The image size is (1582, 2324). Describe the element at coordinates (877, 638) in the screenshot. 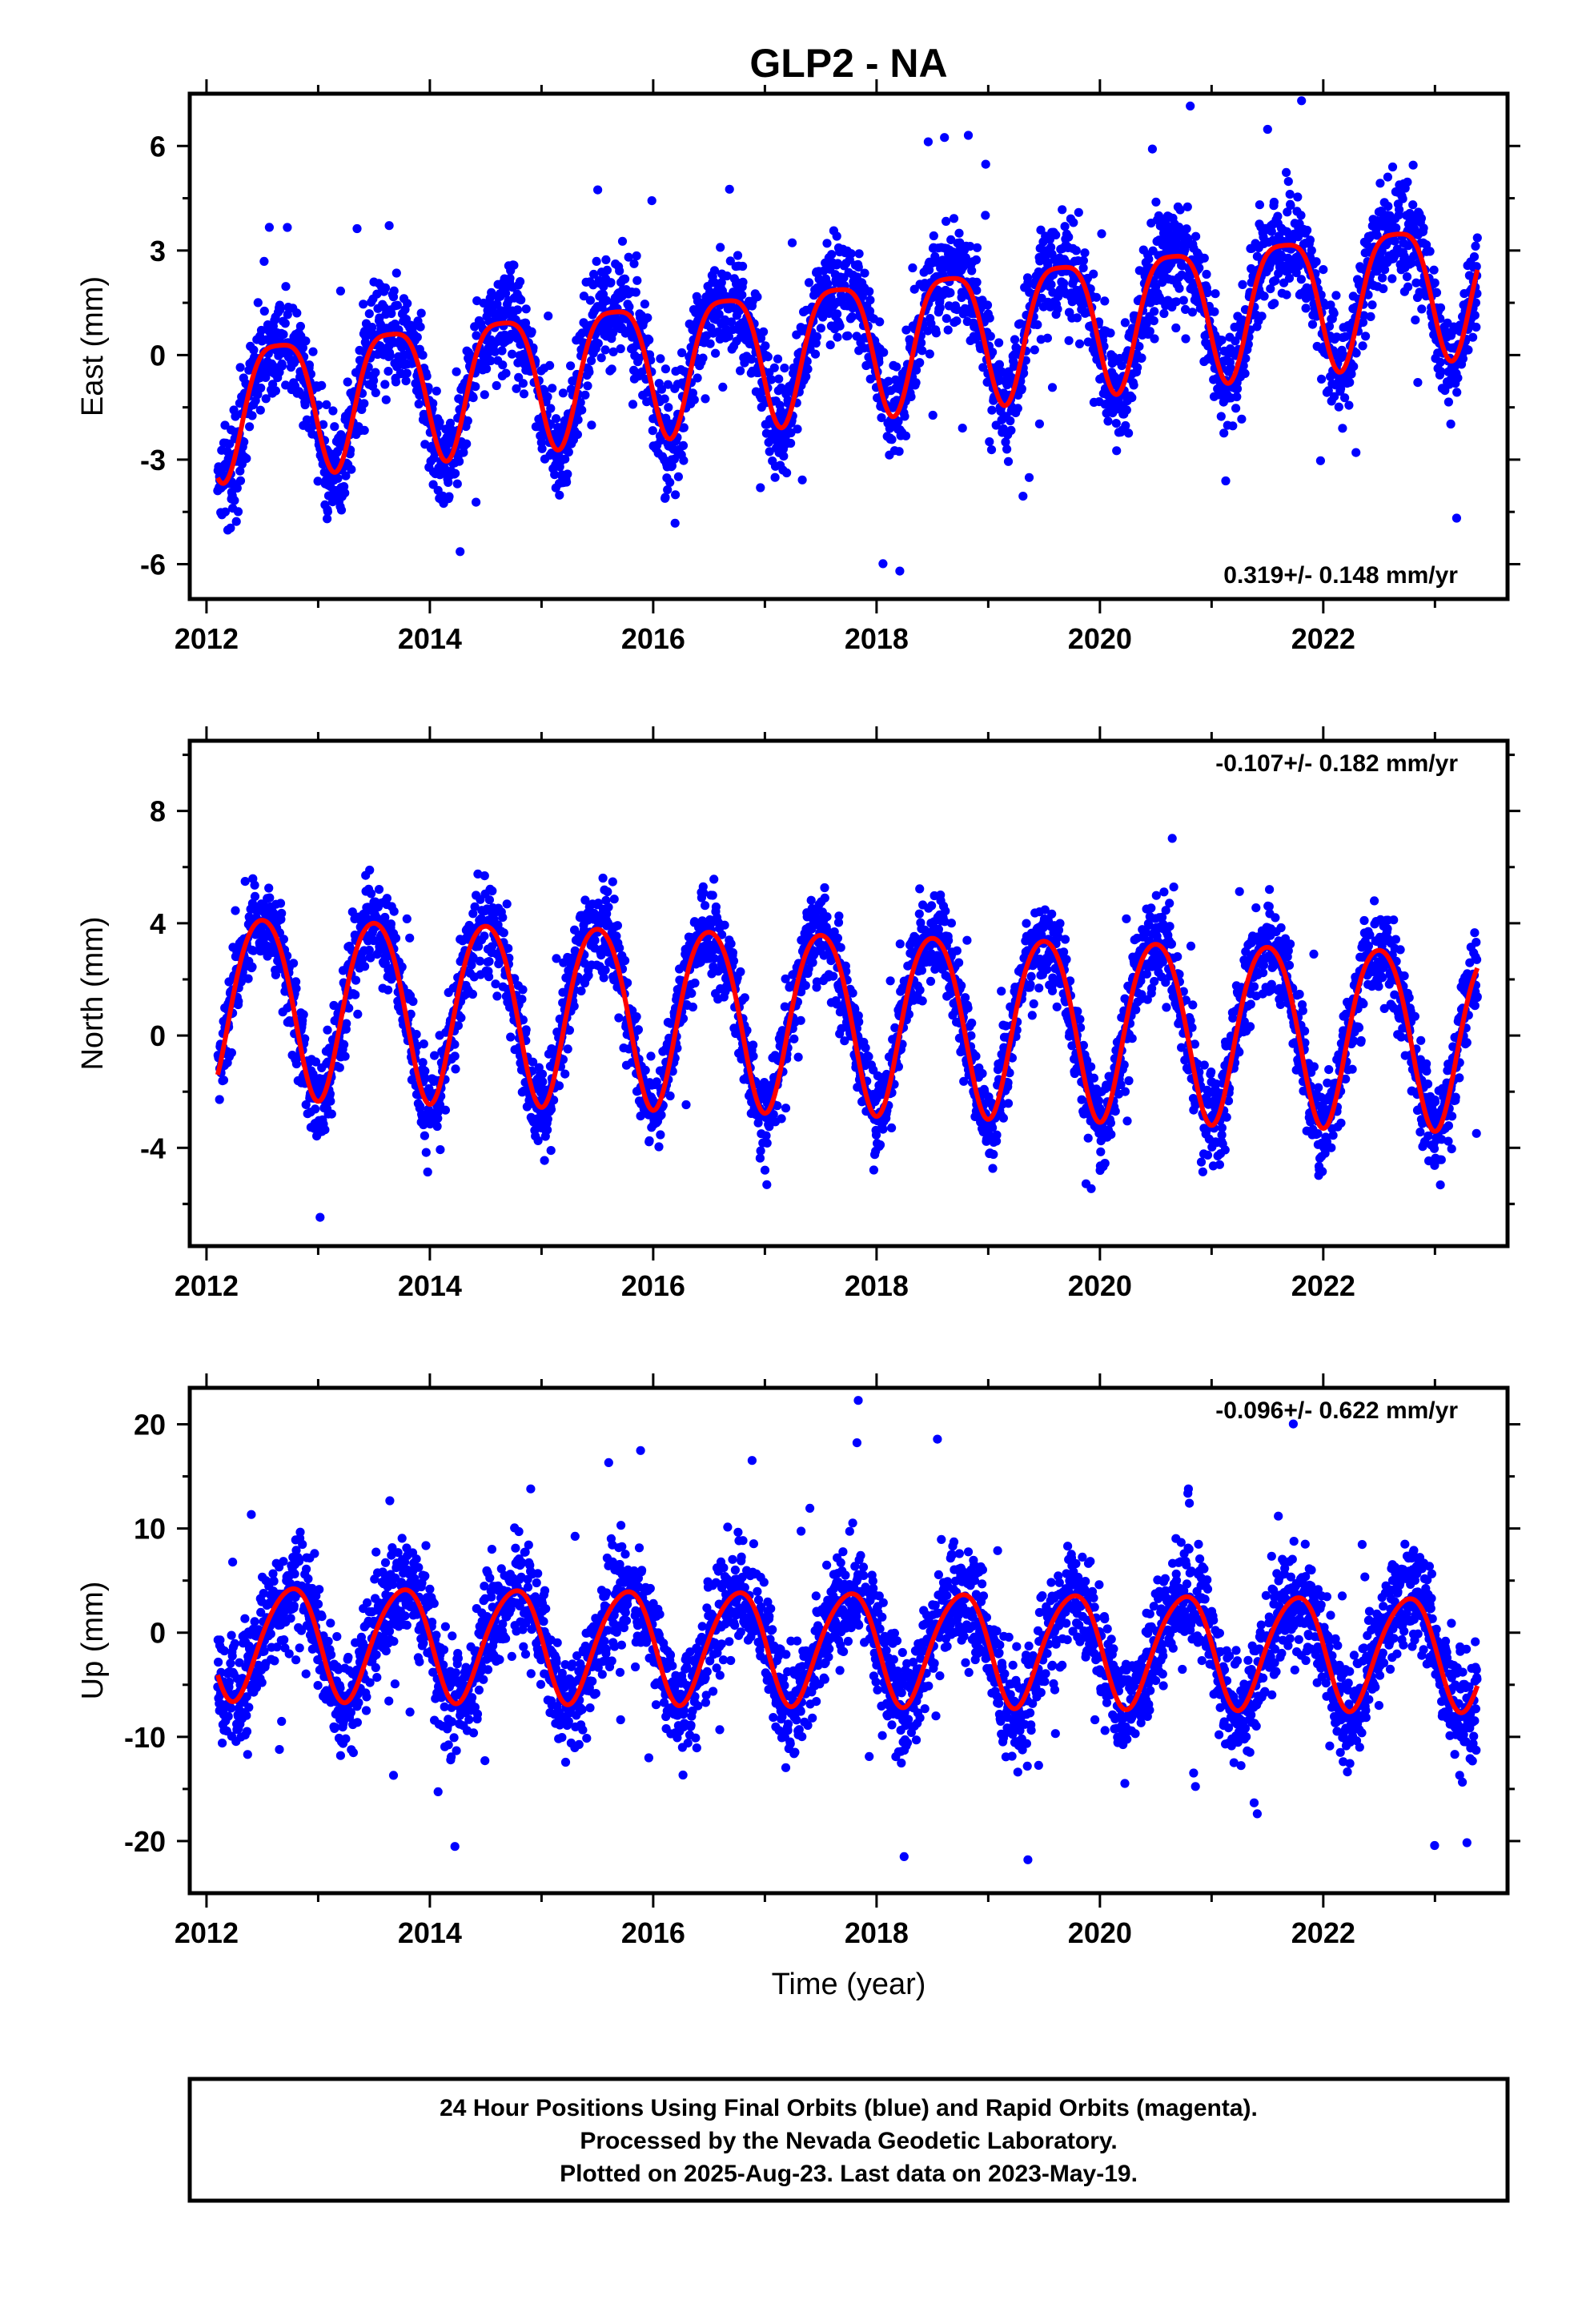

I see `east-x-tick-label: 2018` at that location.